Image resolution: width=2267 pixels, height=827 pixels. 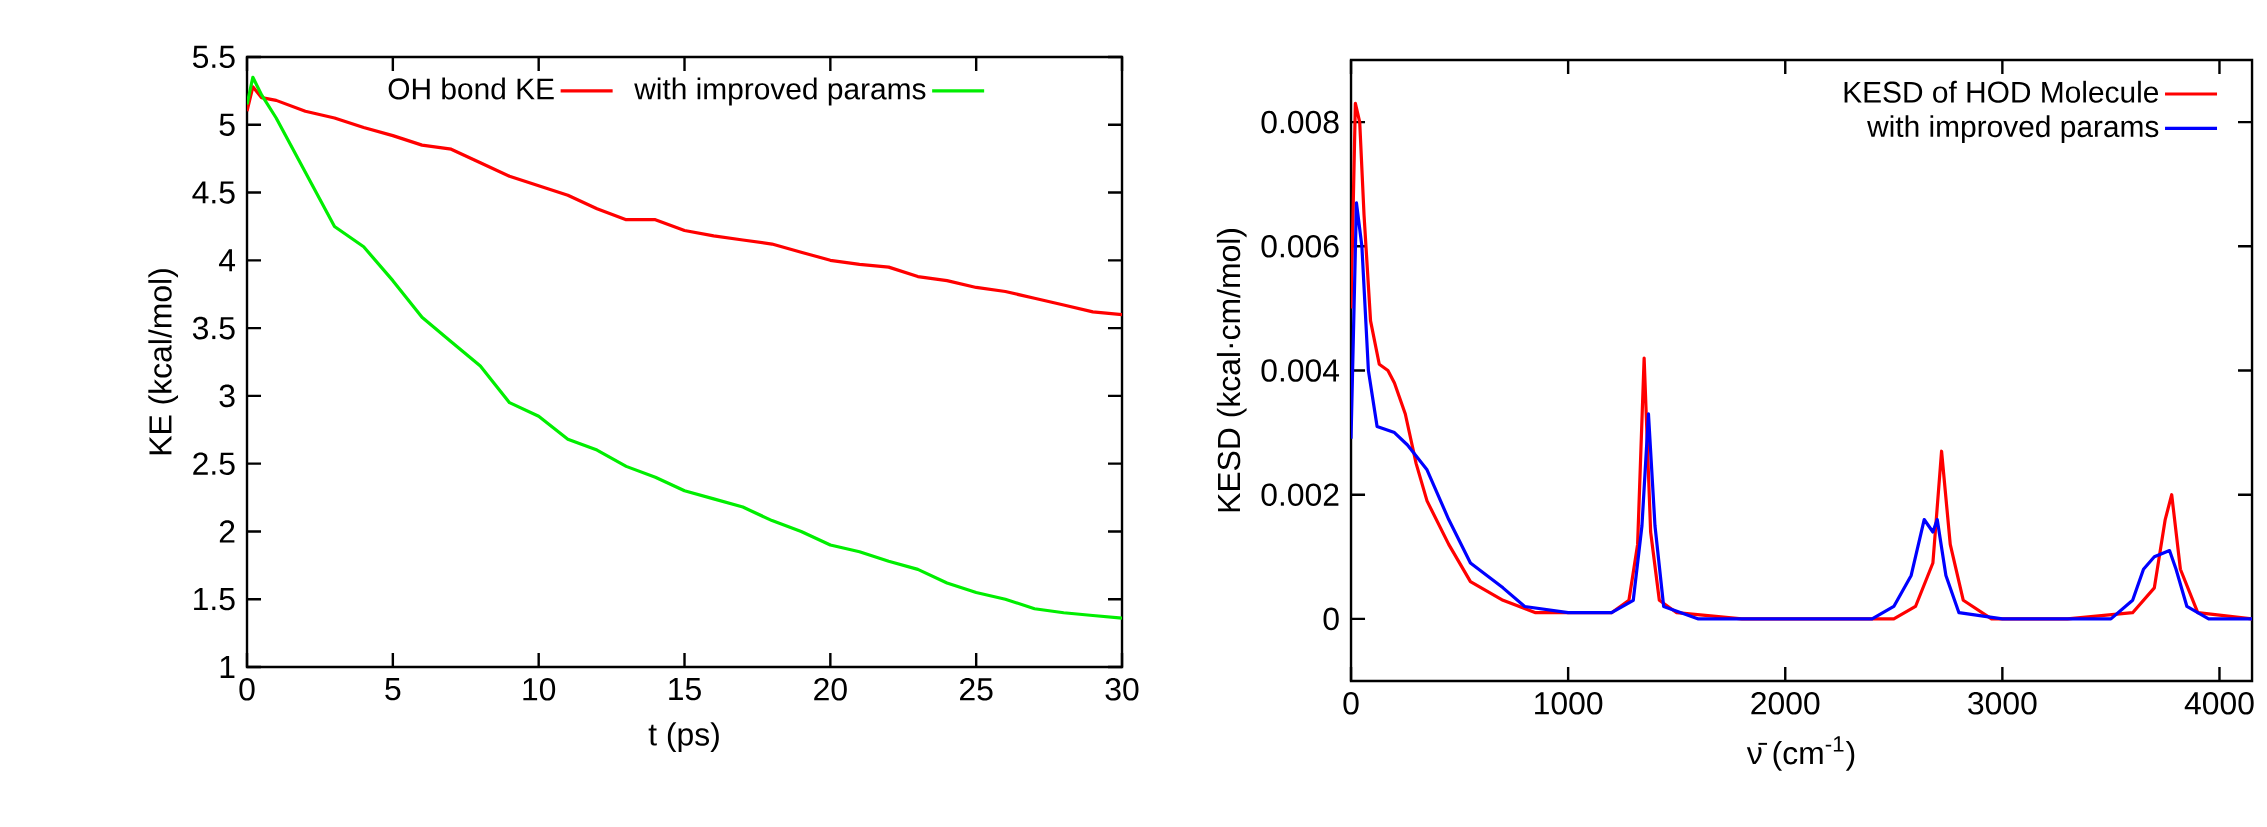 I want to click on legend-label: KESD of HOD Molecule, so click(x=2001, y=91).